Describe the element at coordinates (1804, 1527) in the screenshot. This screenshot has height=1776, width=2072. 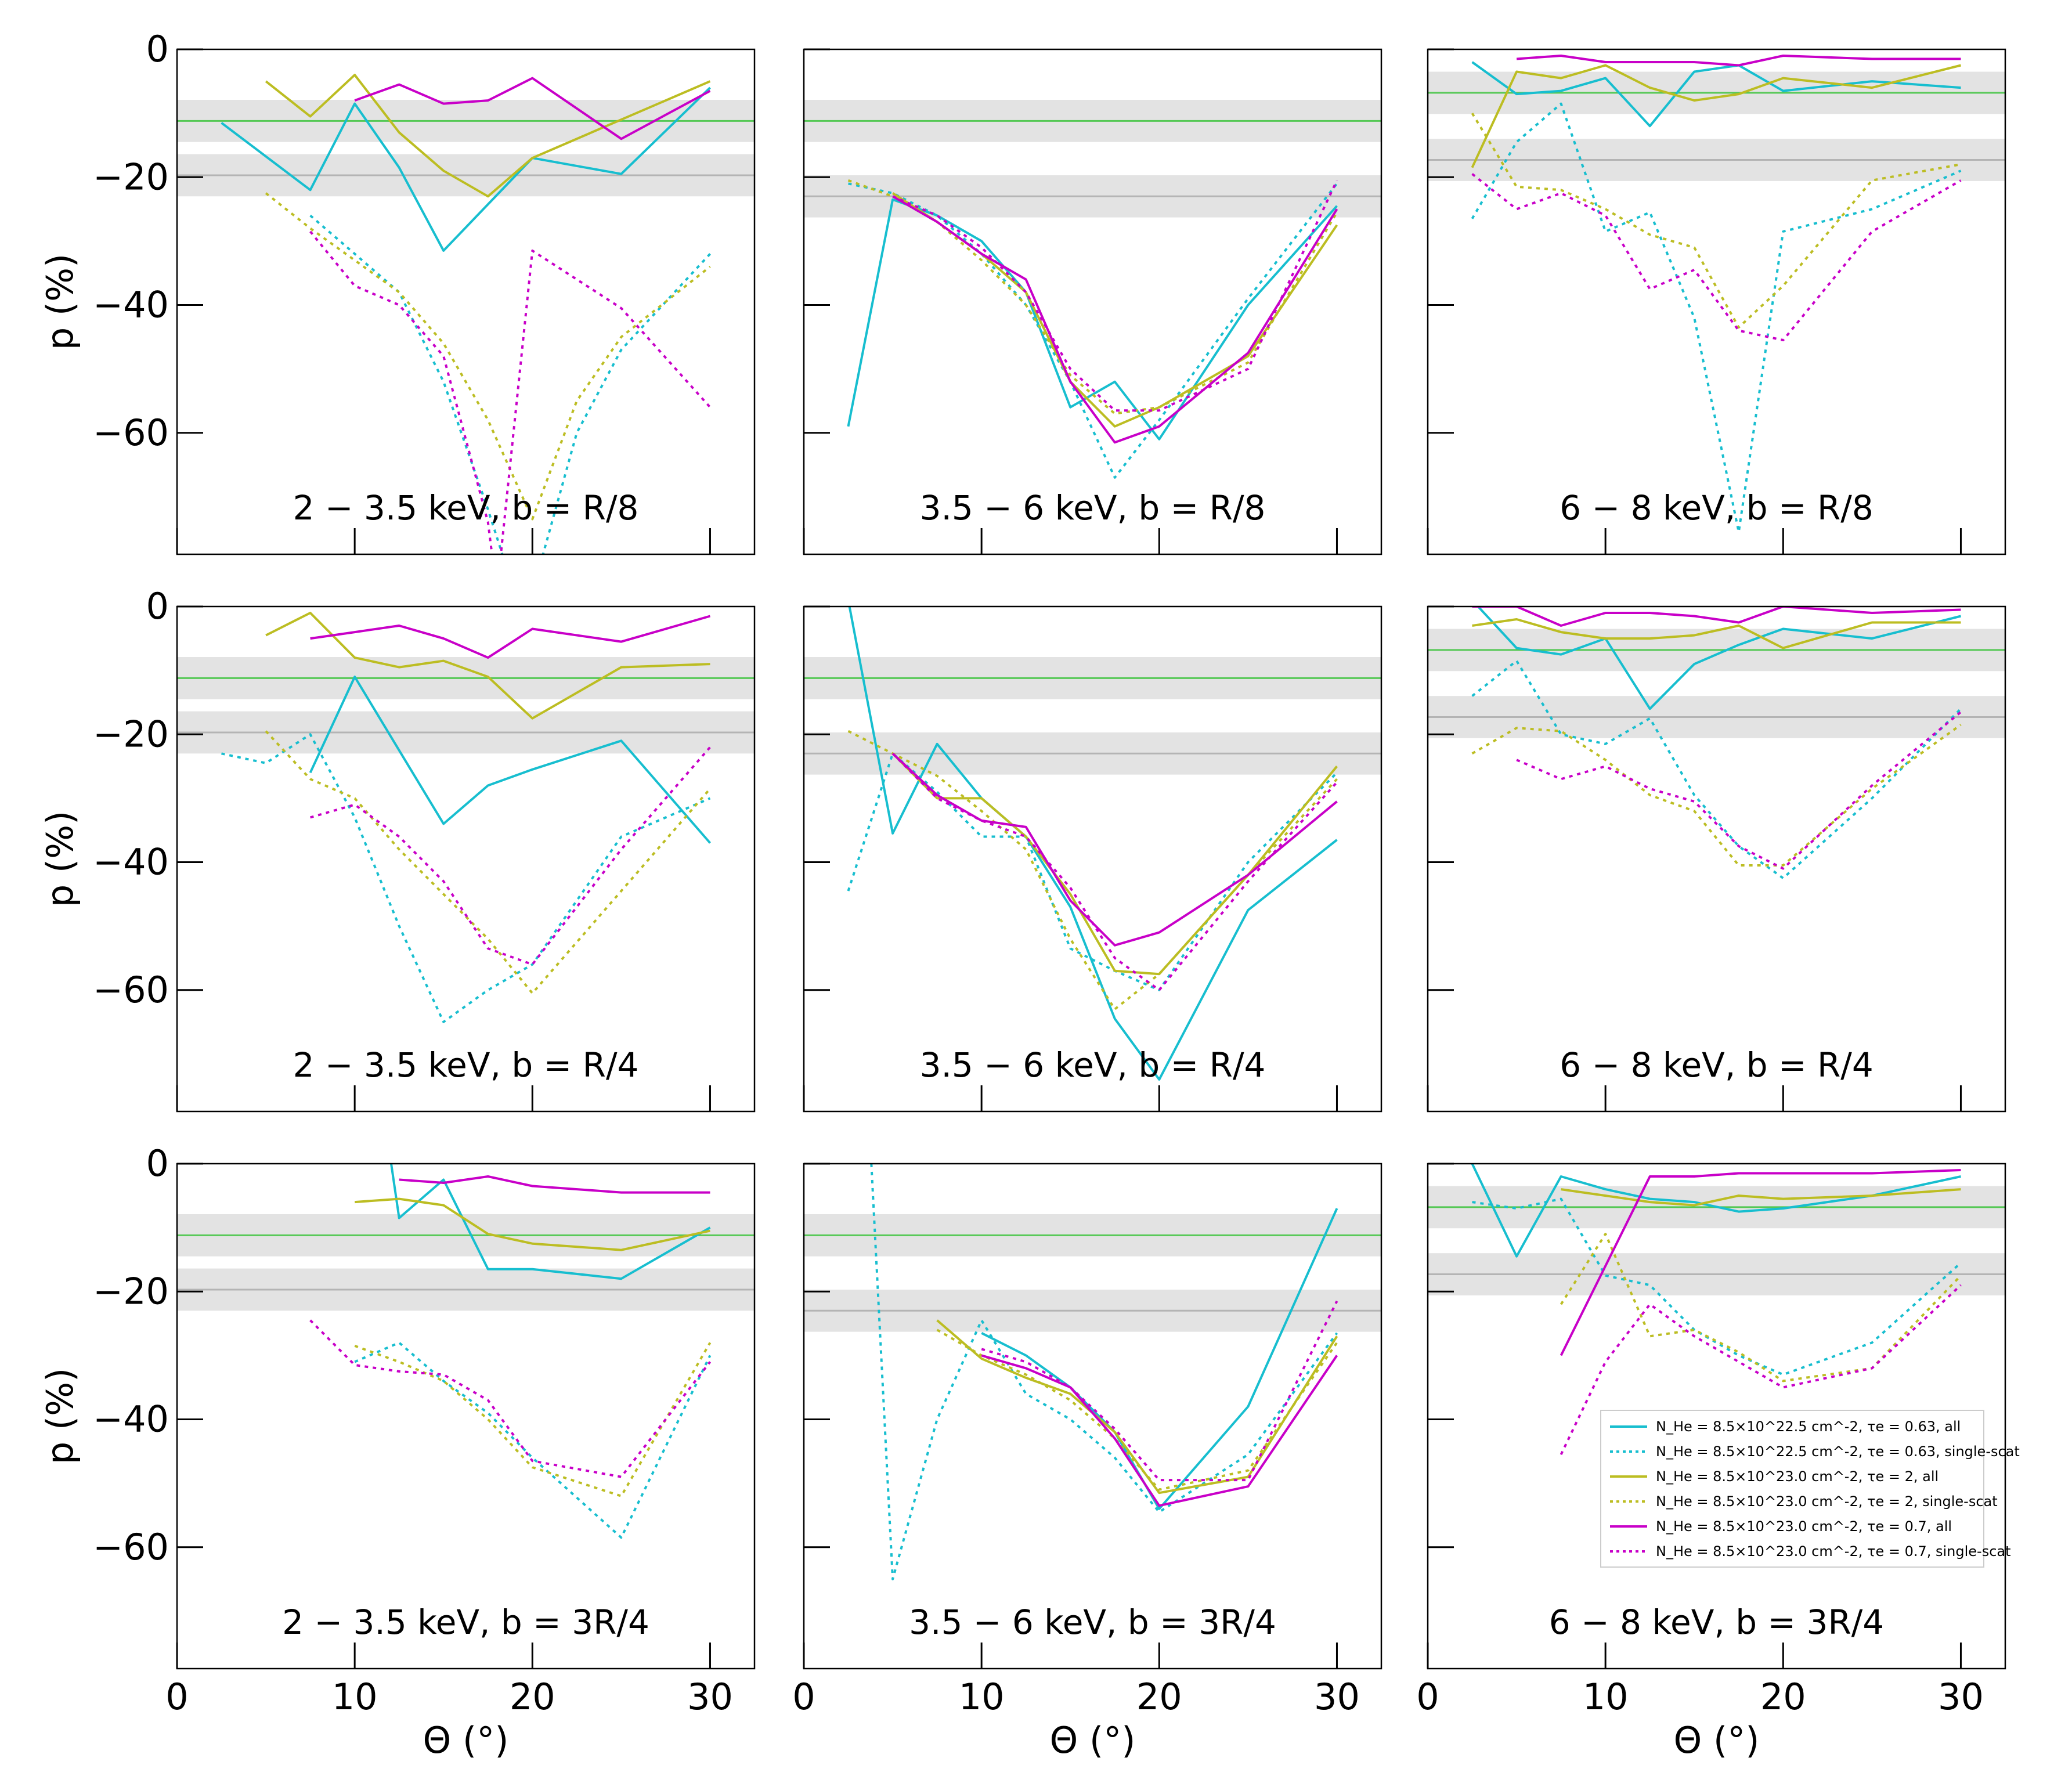
I see `legend-entry-label: N_He = 8.5×10^23.0 cm^-2, τe = 0.7, all` at that location.